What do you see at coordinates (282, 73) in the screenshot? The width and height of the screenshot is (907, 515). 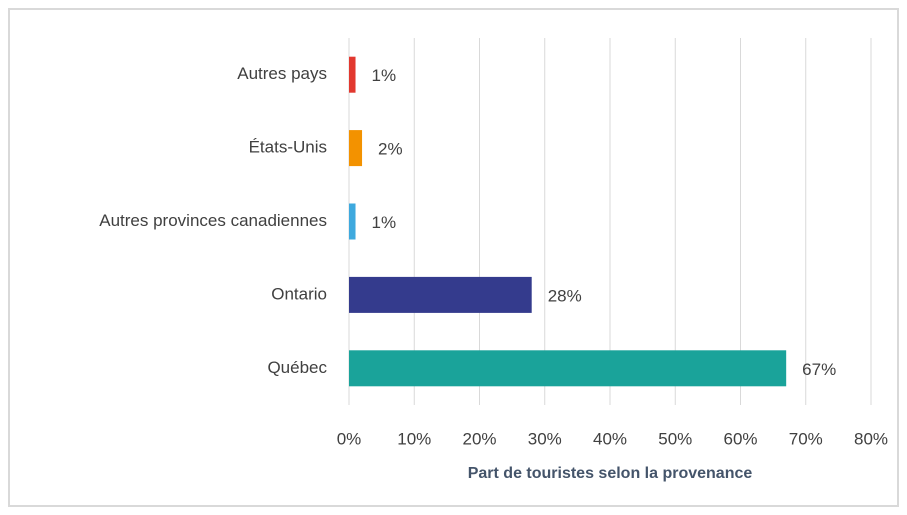 I see `y-tick-label: Autres pays` at bounding box center [282, 73].